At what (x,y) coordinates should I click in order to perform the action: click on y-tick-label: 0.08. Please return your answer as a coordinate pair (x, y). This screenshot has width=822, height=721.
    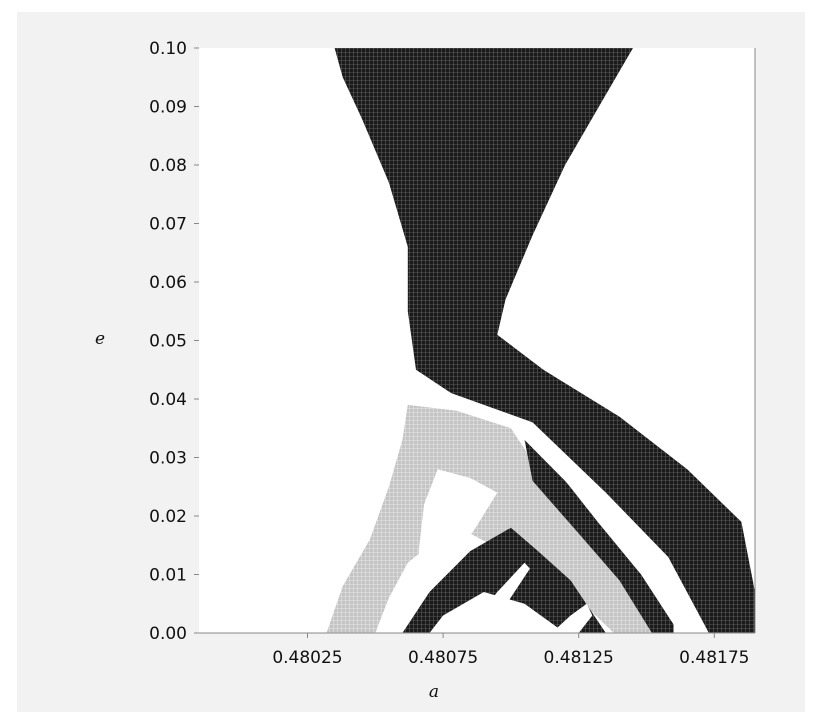
    Looking at the image, I should click on (168, 166).